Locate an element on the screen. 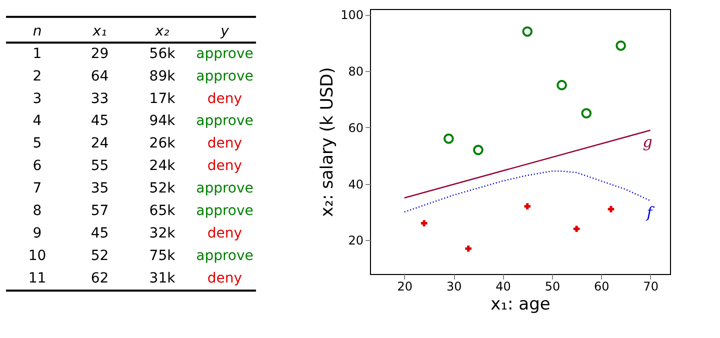 This screenshot has width=720, height=338. text: 33 is located at coordinates (99, 98).